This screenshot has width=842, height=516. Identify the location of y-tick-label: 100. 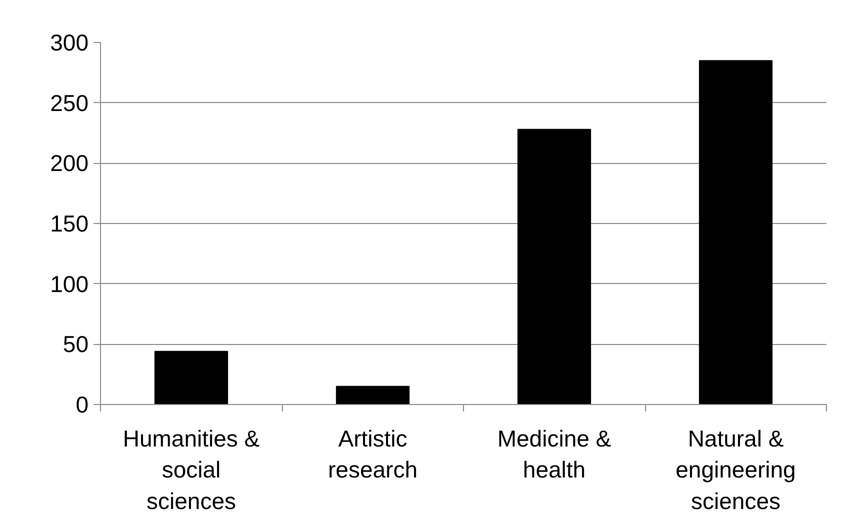
(69, 283).